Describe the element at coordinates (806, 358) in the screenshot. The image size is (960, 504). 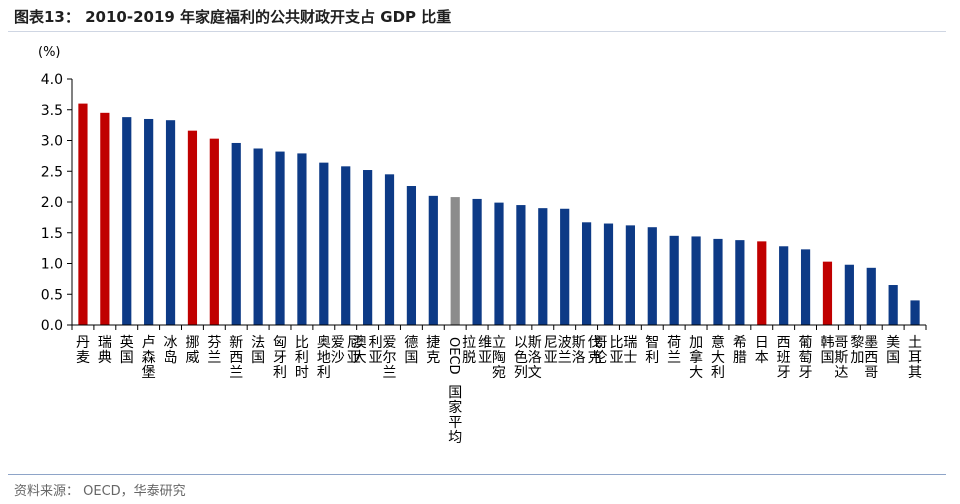
I see `x-tick-label: 葡萄牙` at that location.